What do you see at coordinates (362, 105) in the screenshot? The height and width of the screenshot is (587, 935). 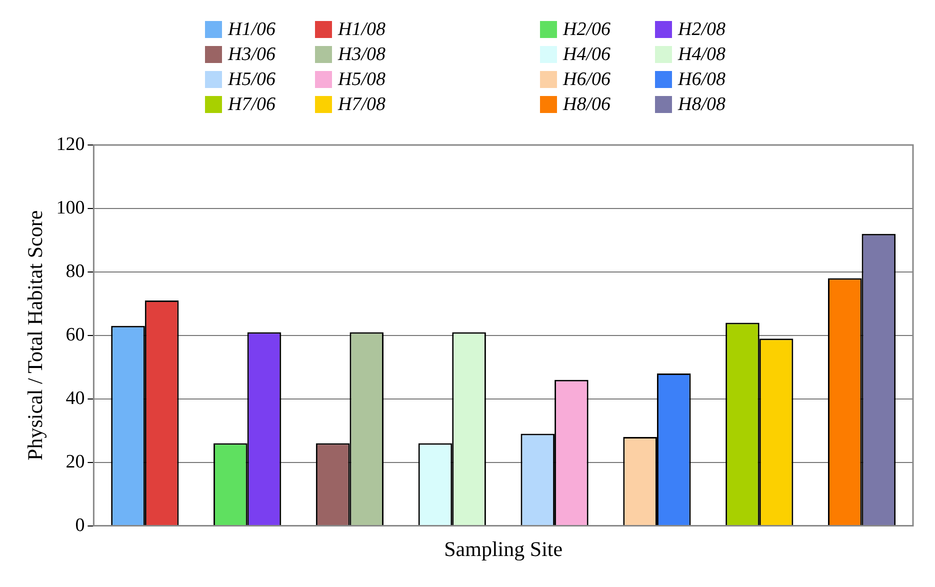 I see `legend-label: H7/08` at bounding box center [362, 105].